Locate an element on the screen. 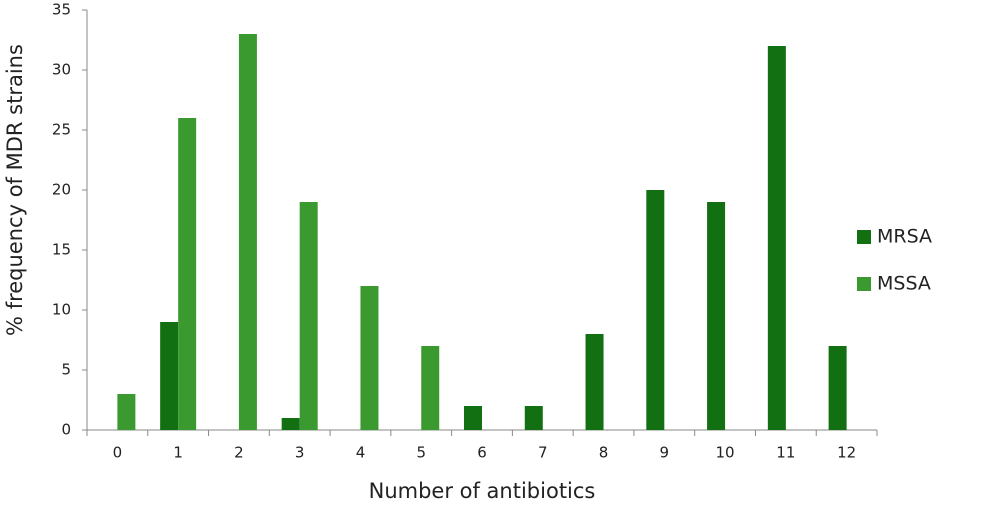  legend-label: MSSA is located at coordinates (904, 284).